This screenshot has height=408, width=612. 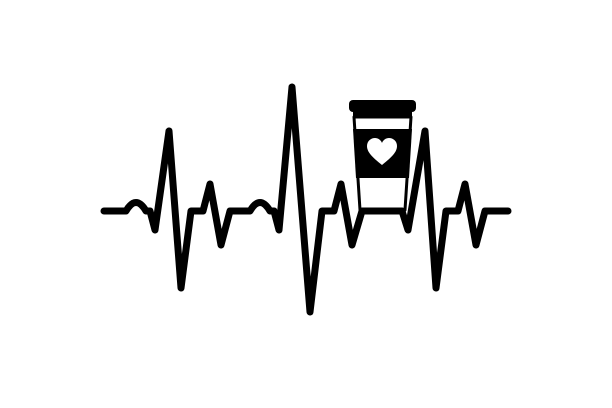 What do you see at coordinates (382, 151) in the screenshot?
I see `heart-icon` at bounding box center [382, 151].